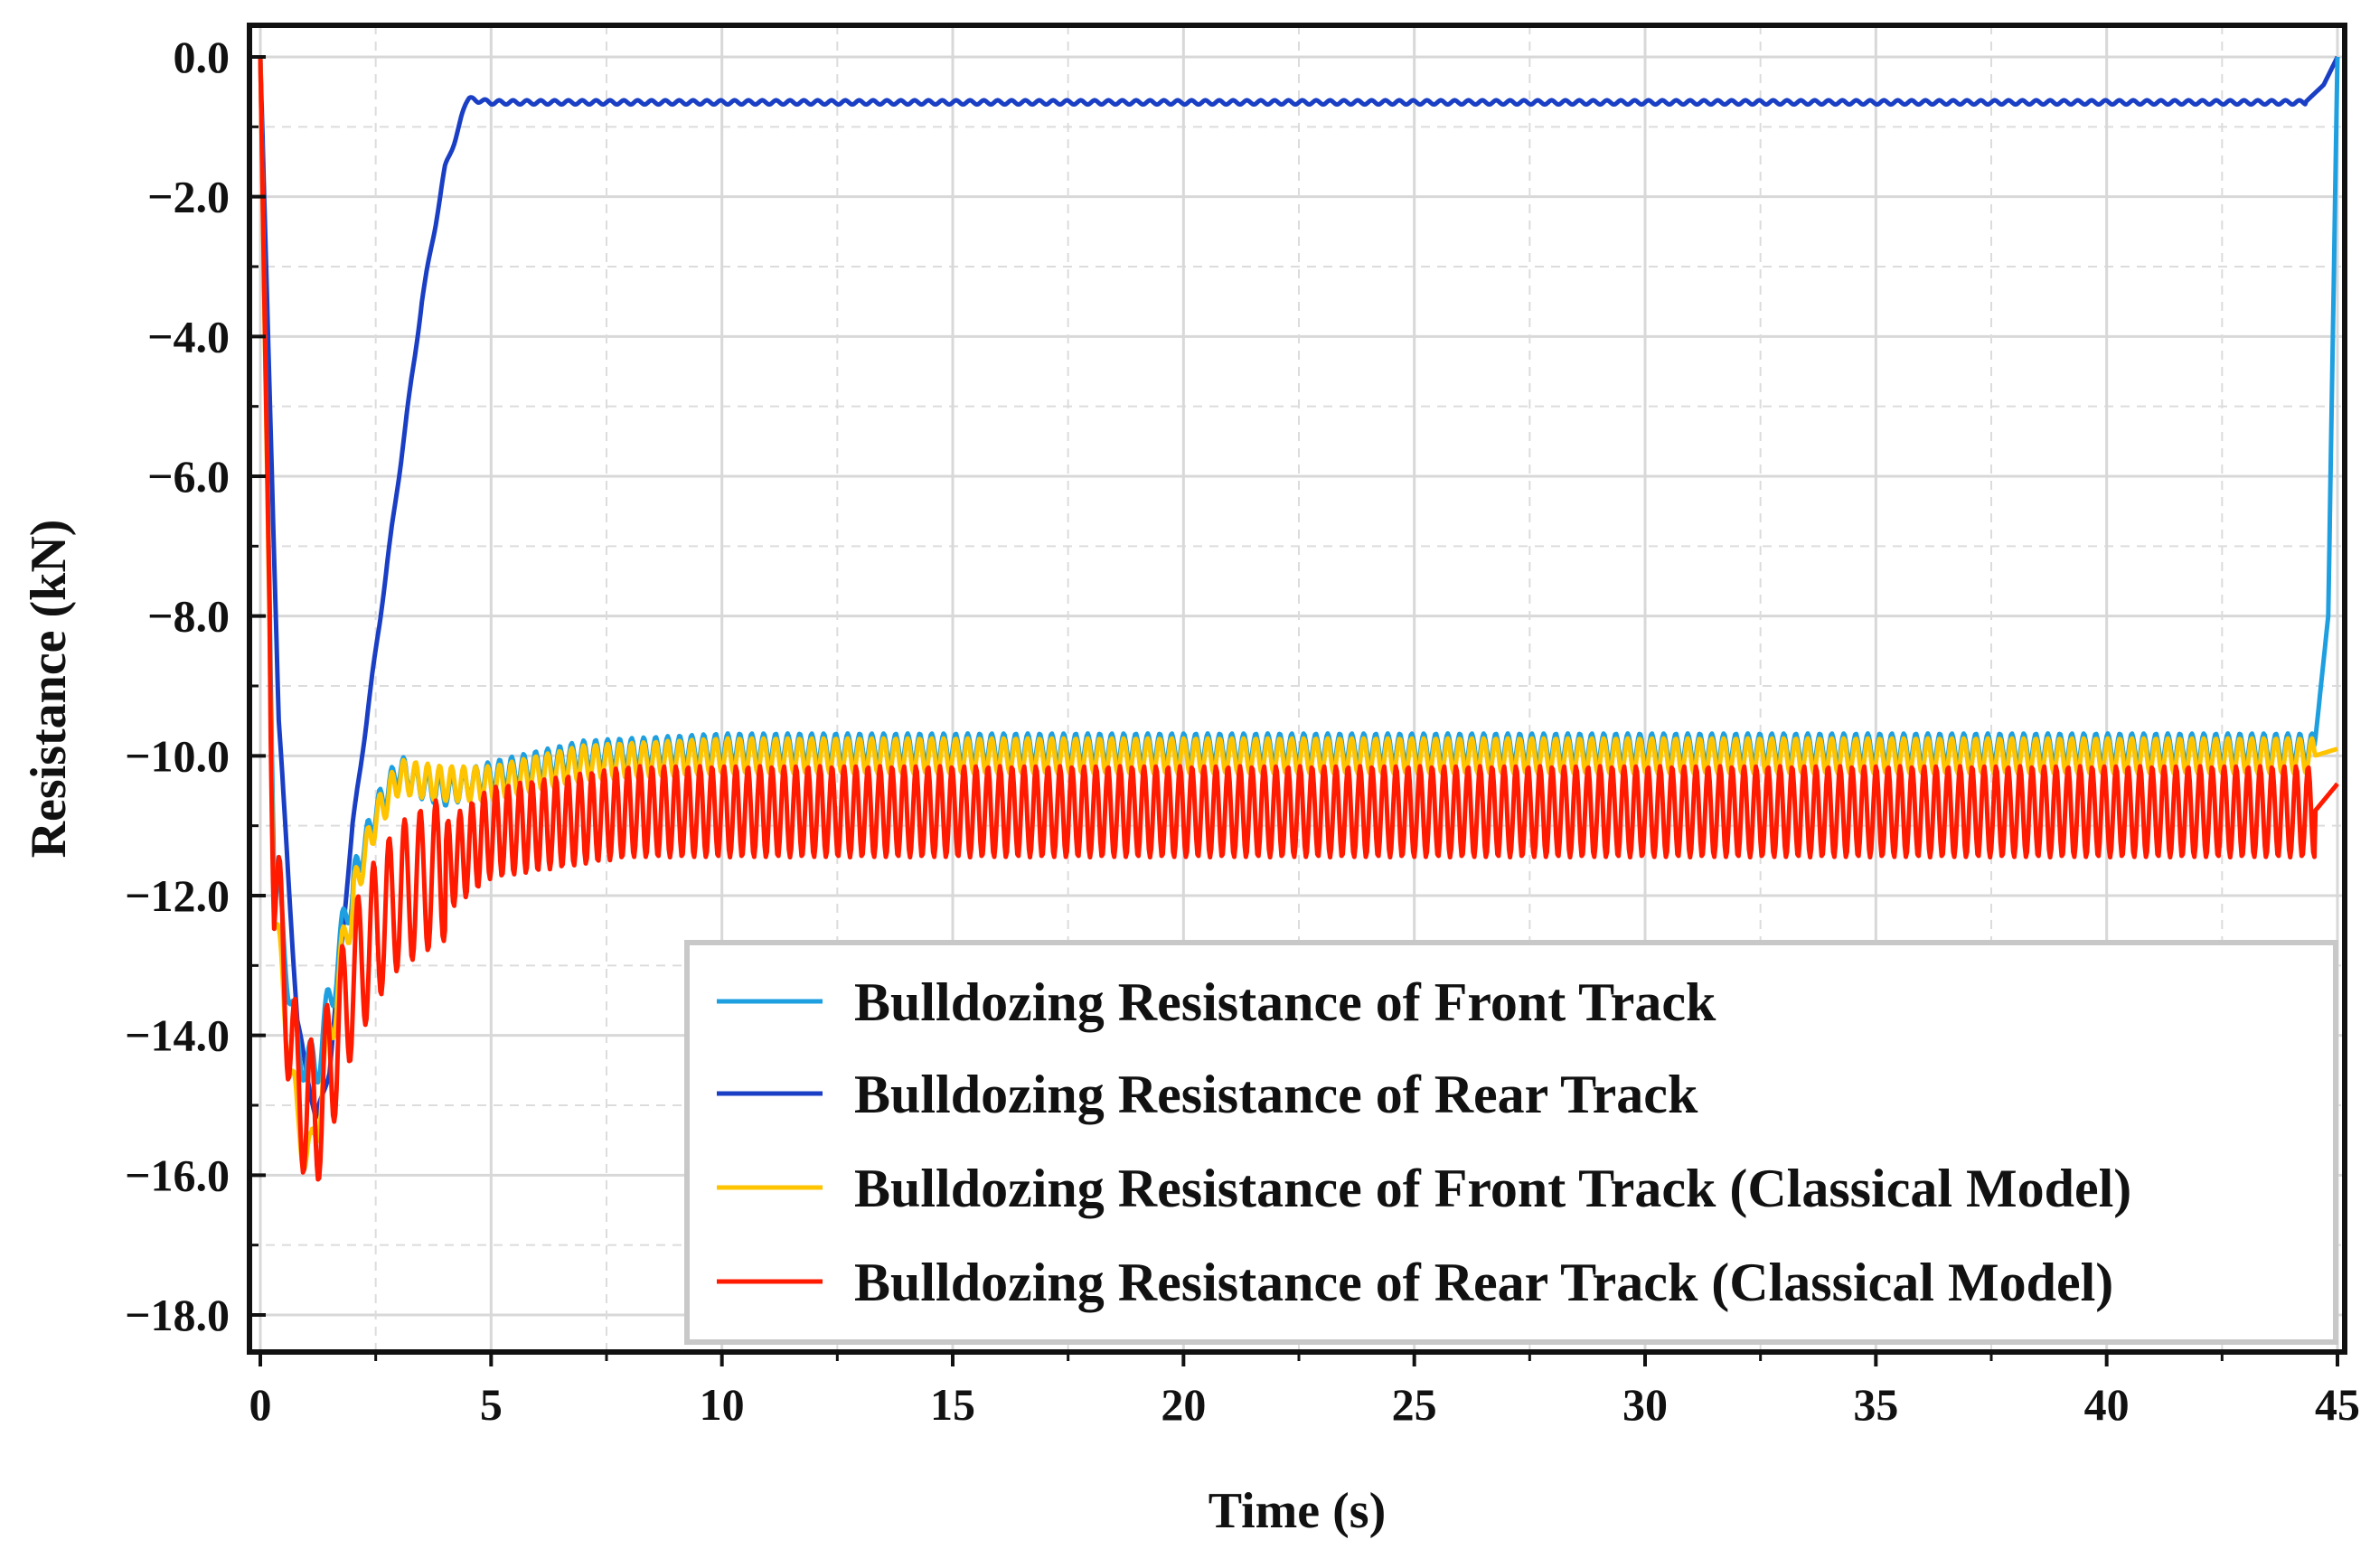 Image resolution: width=2370 pixels, height=1568 pixels. I want to click on y-tick-label: −10.0, so click(177, 755).